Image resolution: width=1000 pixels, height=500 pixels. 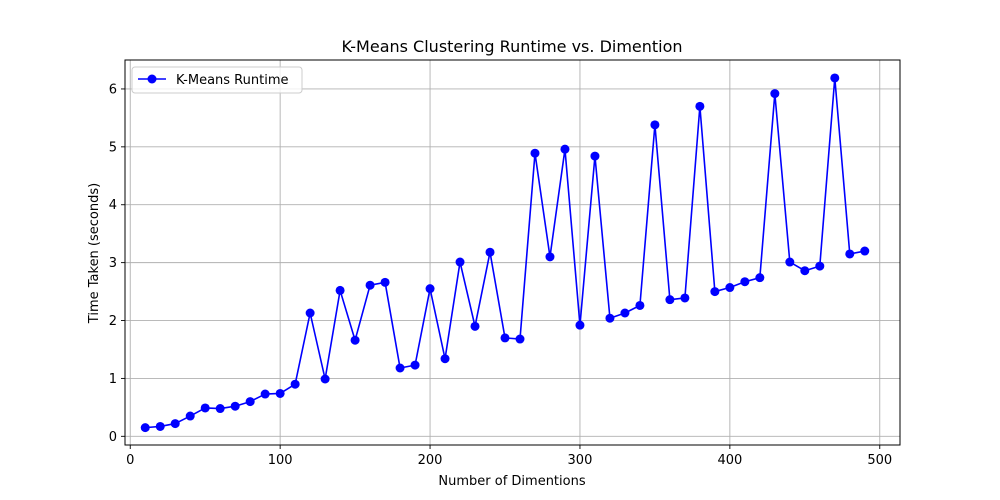 I want to click on y-tick-label: 4, so click(x=113, y=205).